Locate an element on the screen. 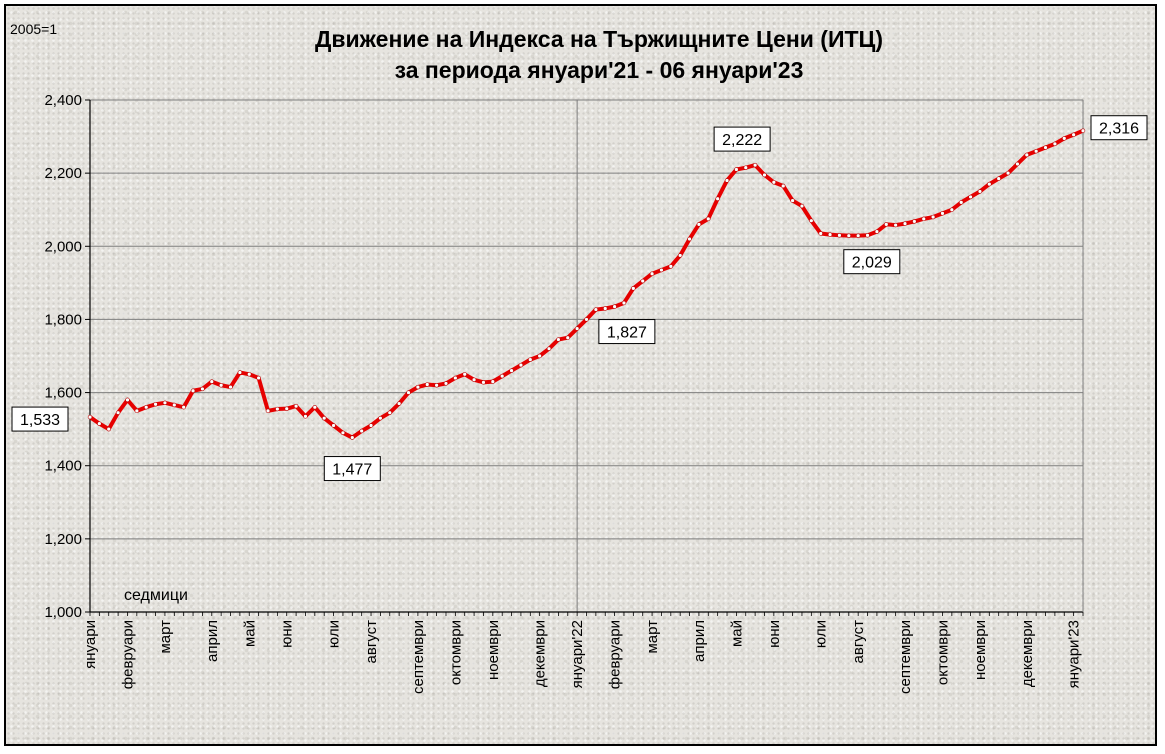 The height and width of the screenshot is (754, 1165). x-month-label: юни is located at coordinates (287, 634).